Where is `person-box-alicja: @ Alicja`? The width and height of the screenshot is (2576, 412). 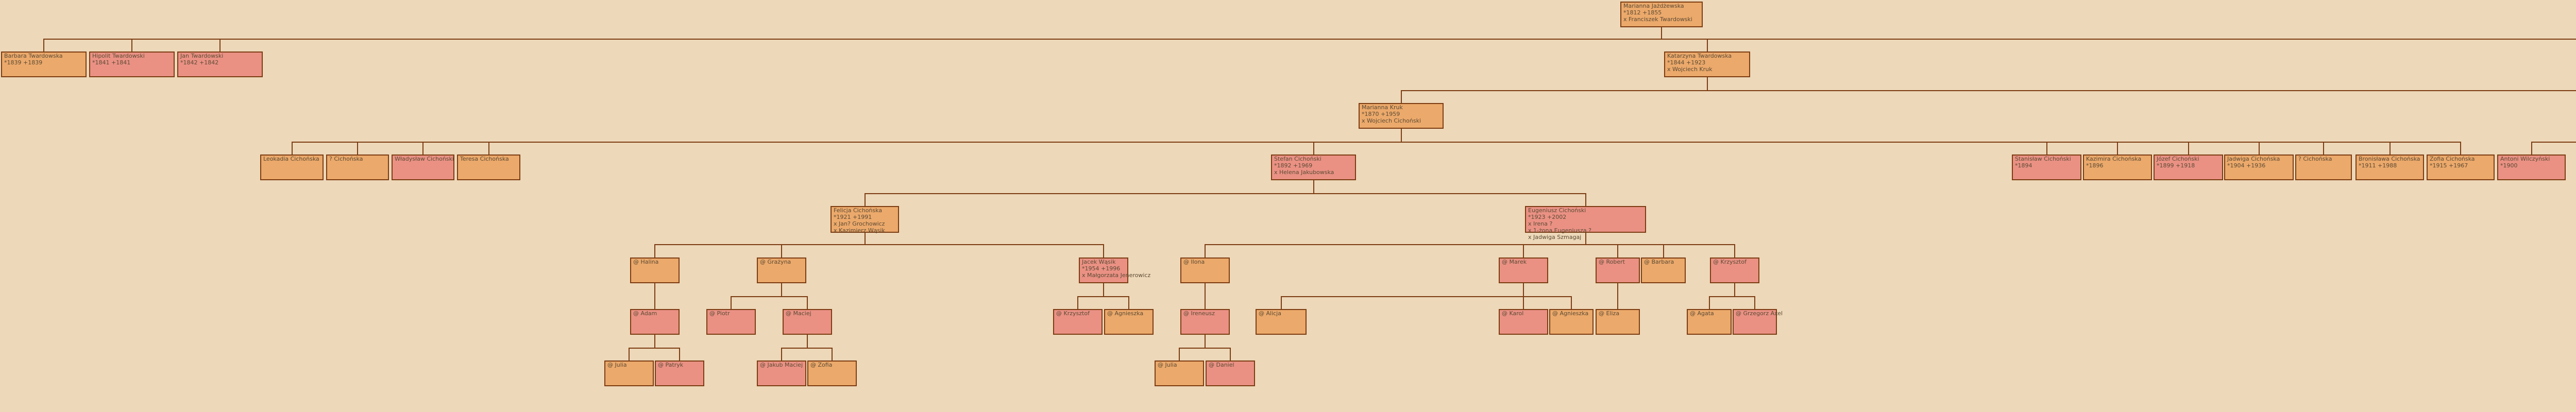 person-box-alicja: @ Alicja is located at coordinates (1281, 322).